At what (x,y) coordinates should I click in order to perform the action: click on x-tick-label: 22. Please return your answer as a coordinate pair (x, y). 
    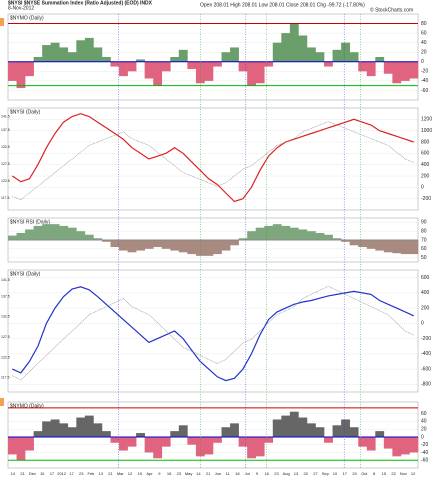
    Looking at the image, I should click on (393, 473).